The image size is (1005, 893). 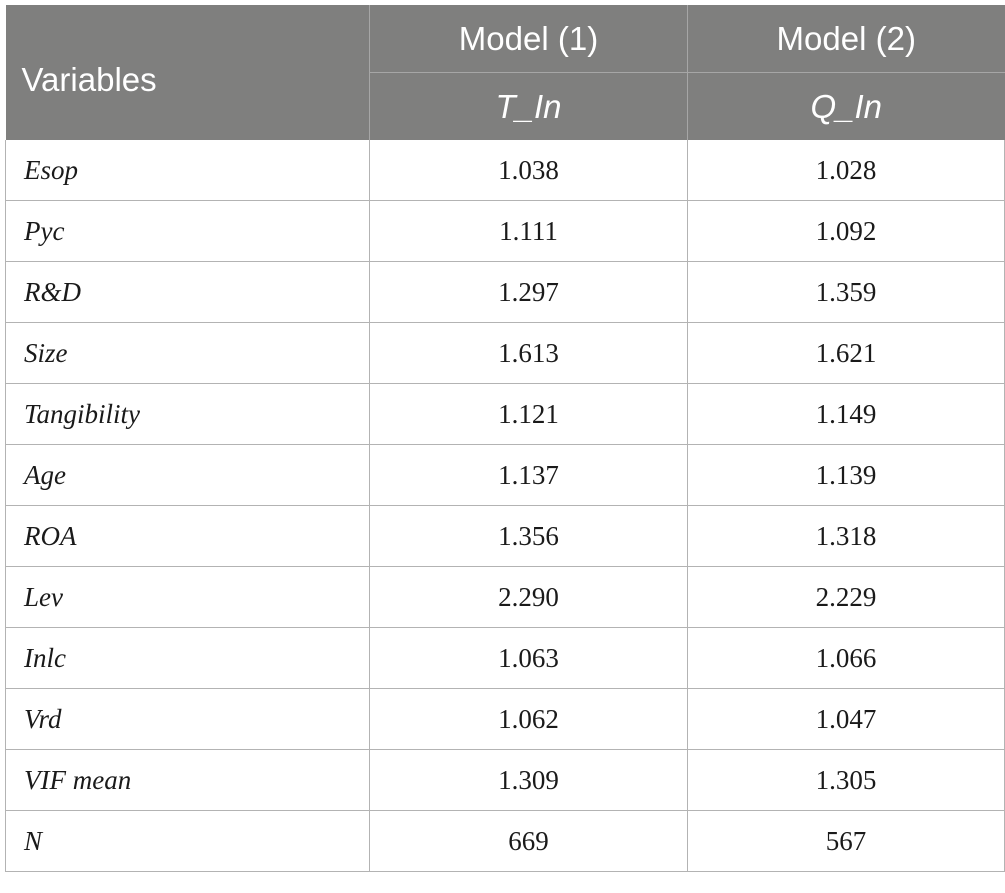 What do you see at coordinates (187, 780) in the screenshot?
I see `variable-name-cell: VIF mean` at bounding box center [187, 780].